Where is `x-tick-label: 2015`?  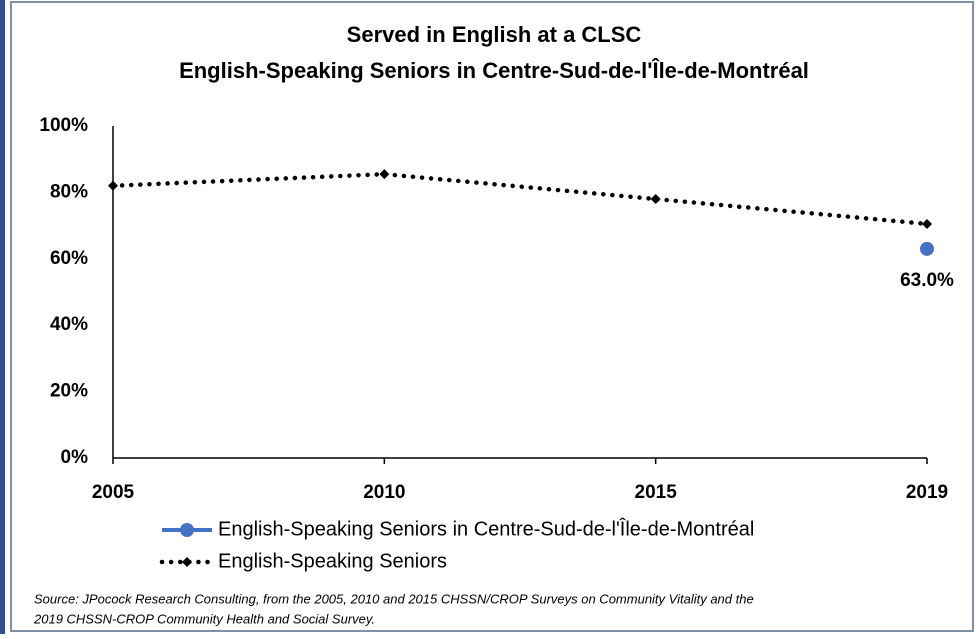
x-tick-label: 2015 is located at coordinates (656, 492).